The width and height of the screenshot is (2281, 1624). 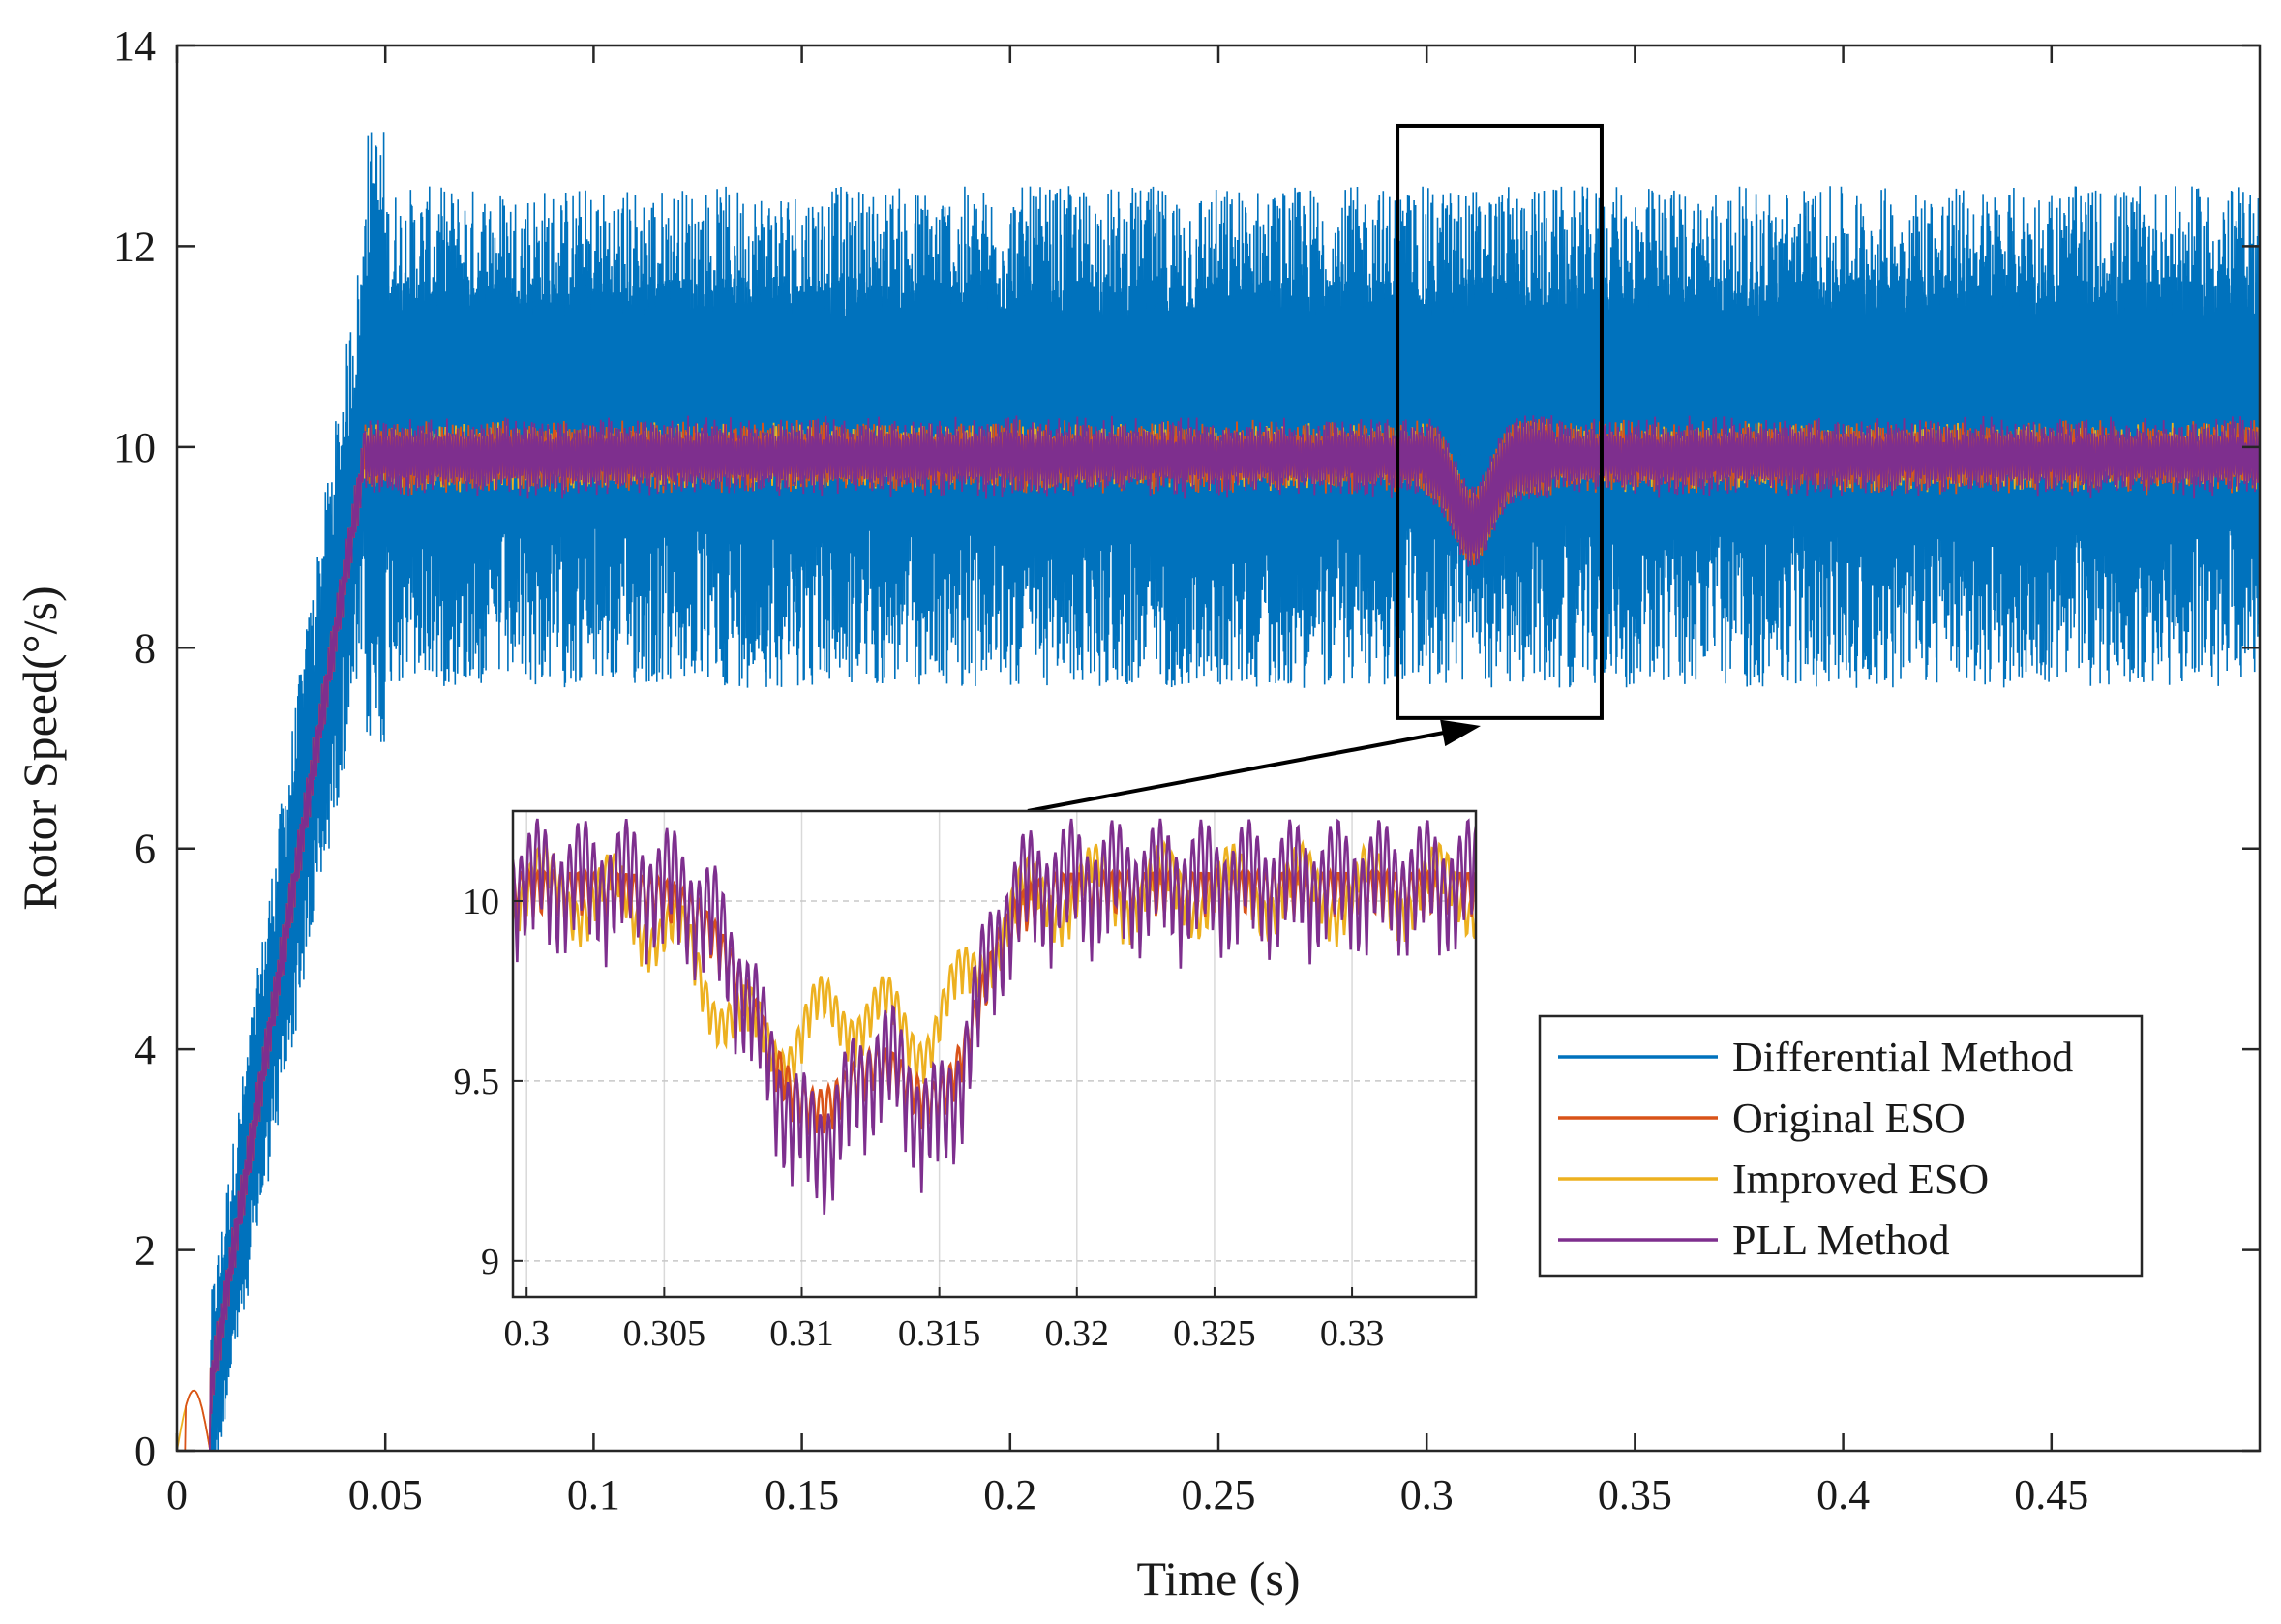 What do you see at coordinates (1500, 421) in the screenshot?
I see `zoom-highlight-box` at bounding box center [1500, 421].